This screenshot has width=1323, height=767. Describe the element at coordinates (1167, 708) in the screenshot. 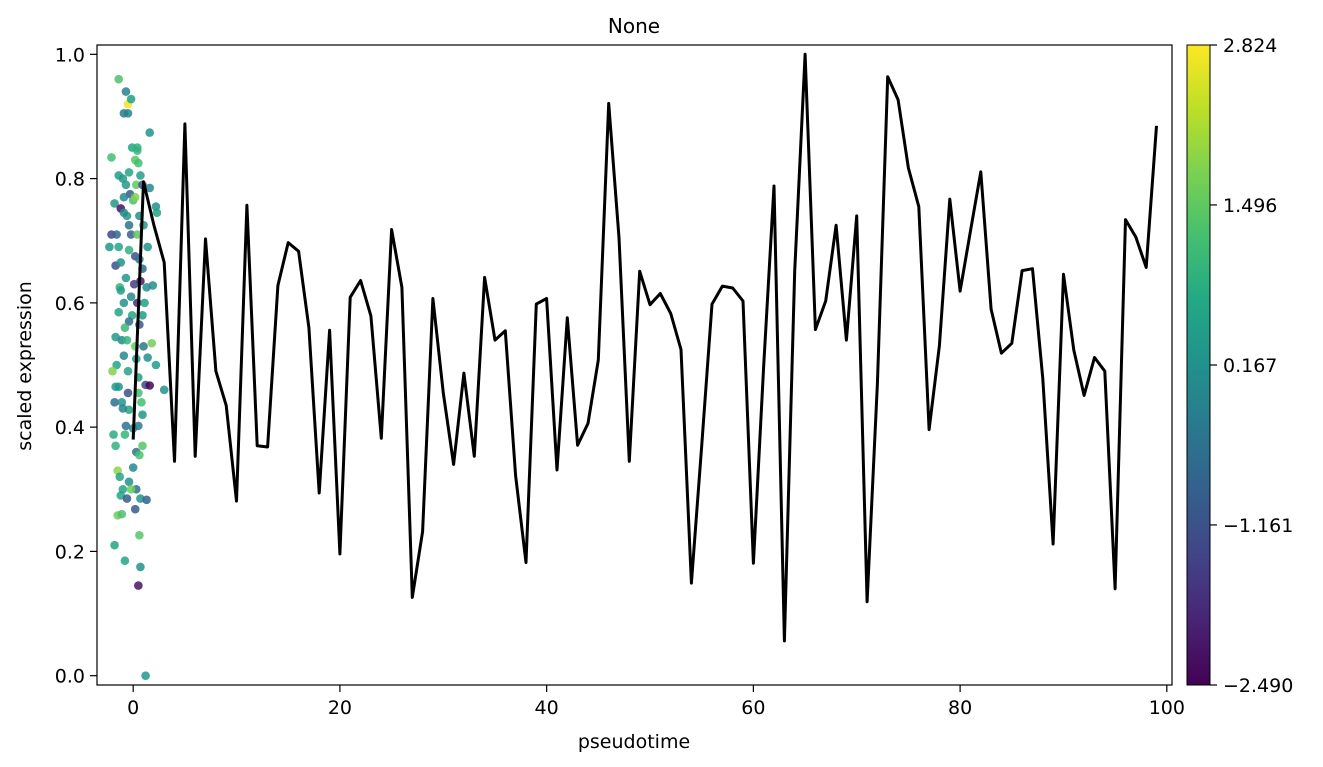

I see `x-tick-label: 100` at that location.